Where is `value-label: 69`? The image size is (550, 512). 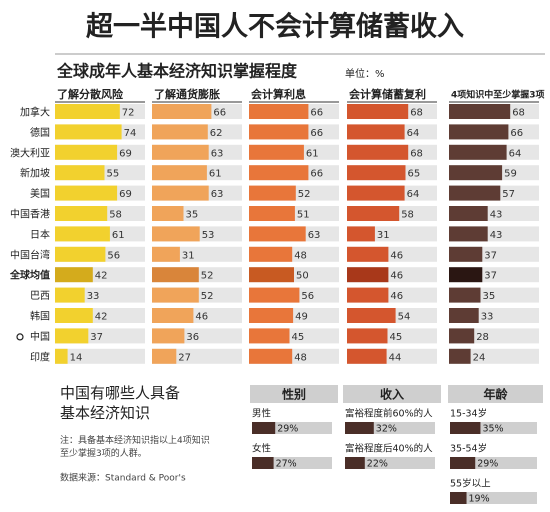
value-label: 69 is located at coordinates (125, 194).